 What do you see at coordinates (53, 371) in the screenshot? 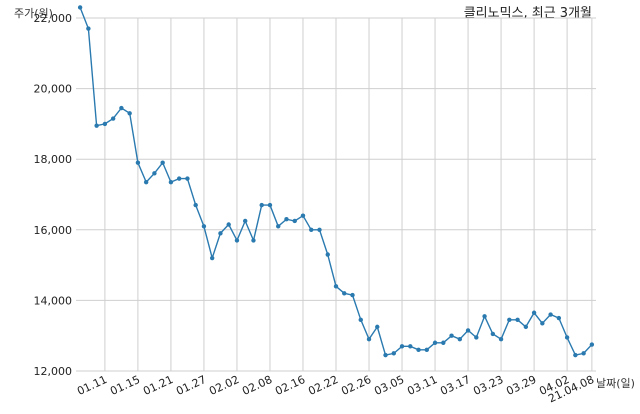
I see `y-tick-label: 12,000` at bounding box center [53, 371].